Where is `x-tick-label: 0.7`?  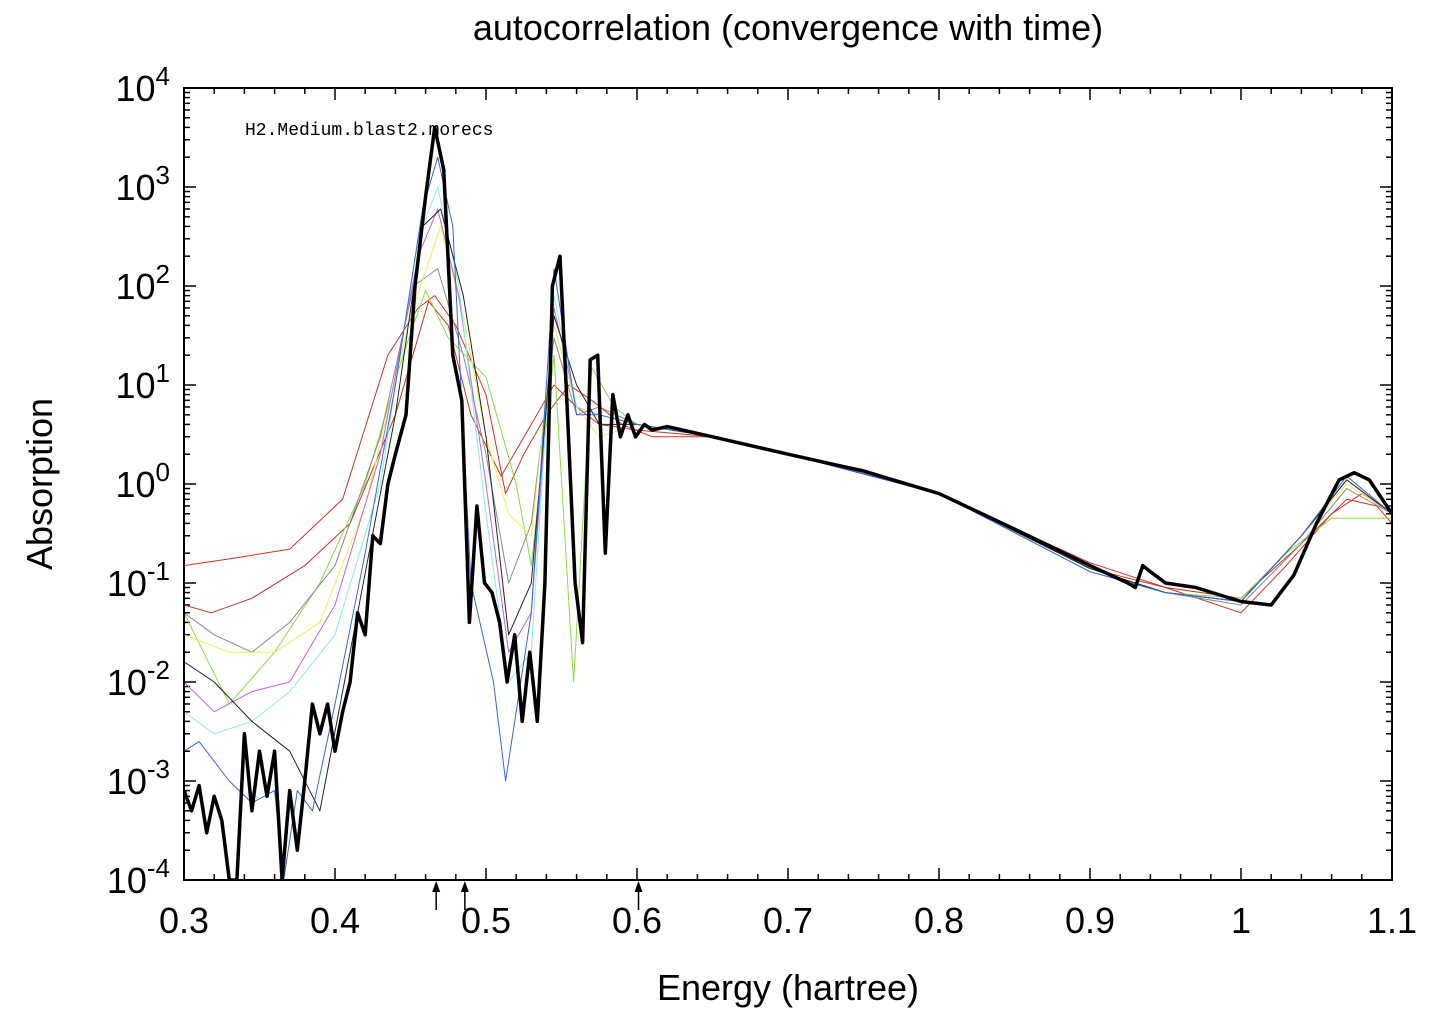 x-tick-label: 0.7 is located at coordinates (788, 920).